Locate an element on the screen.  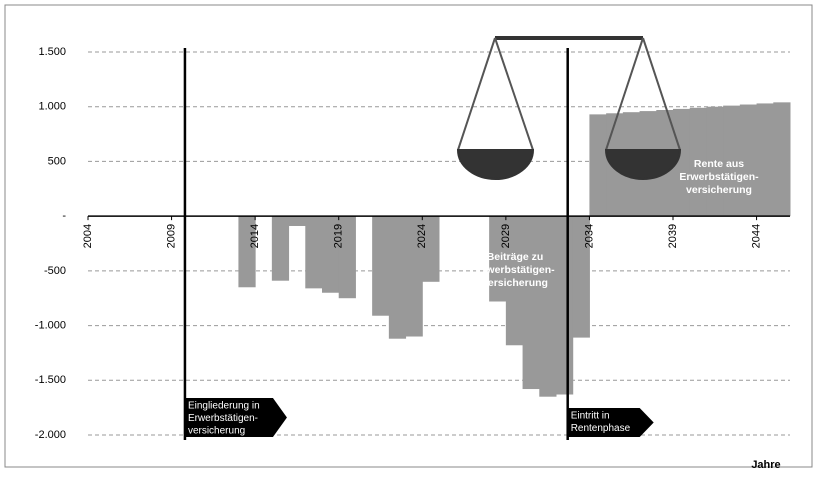
y-tick-label: -500 is located at coordinates (55, 271).